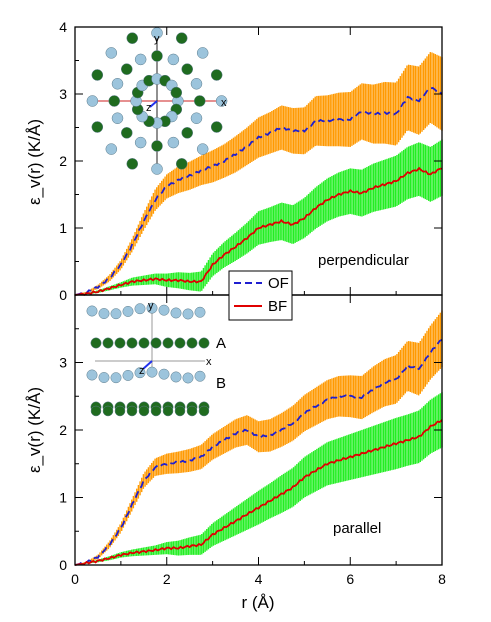 The width and height of the screenshot is (491, 622). Describe the element at coordinates (357, 528) in the screenshot. I see `bottom-panel-annotation: parallel` at that location.